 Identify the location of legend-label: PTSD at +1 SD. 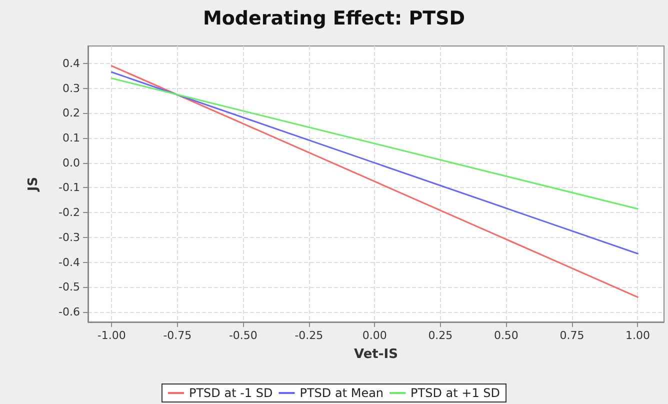
(455, 393).